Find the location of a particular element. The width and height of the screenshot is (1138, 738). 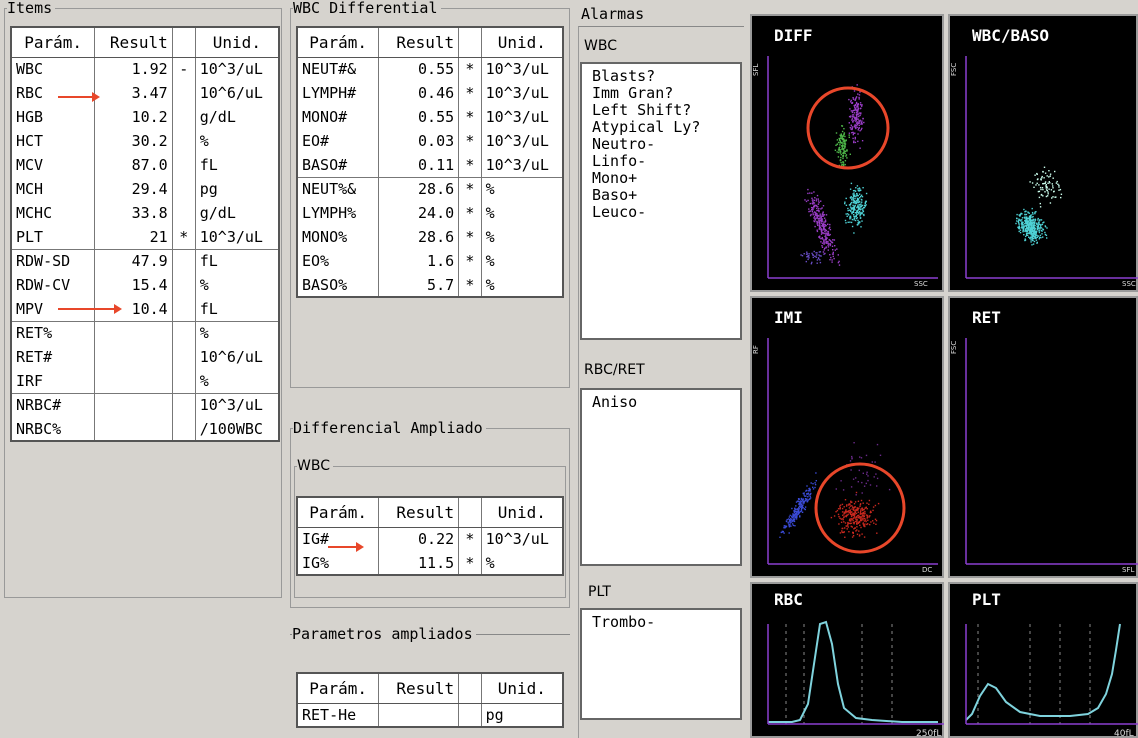

wbc-diff-group: WBC Differential is located at coordinates (430, 194).